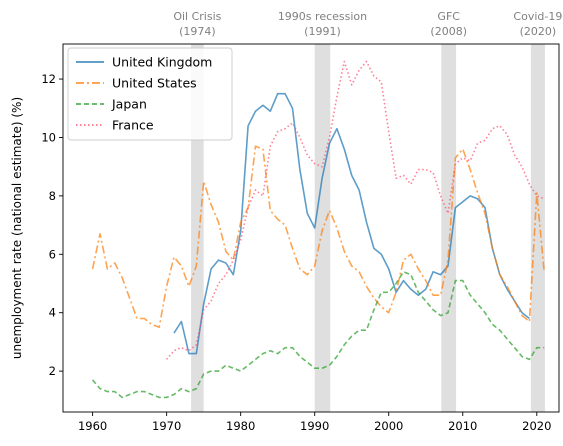  I want to click on y-tick-label: 4, so click(52, 313).